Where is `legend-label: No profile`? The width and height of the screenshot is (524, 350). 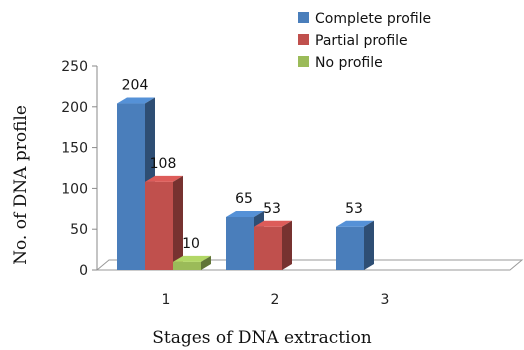
legend-label: No profile is located at coordinates (349, 63).